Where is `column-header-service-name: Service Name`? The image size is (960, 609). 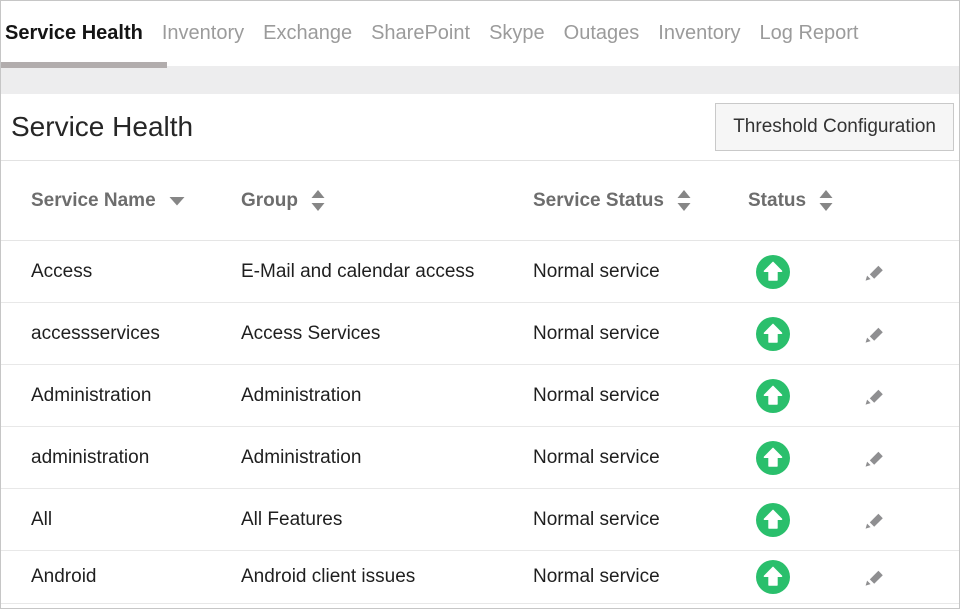 column-header-service-name: Service Name is located at coordinates (121, 201).